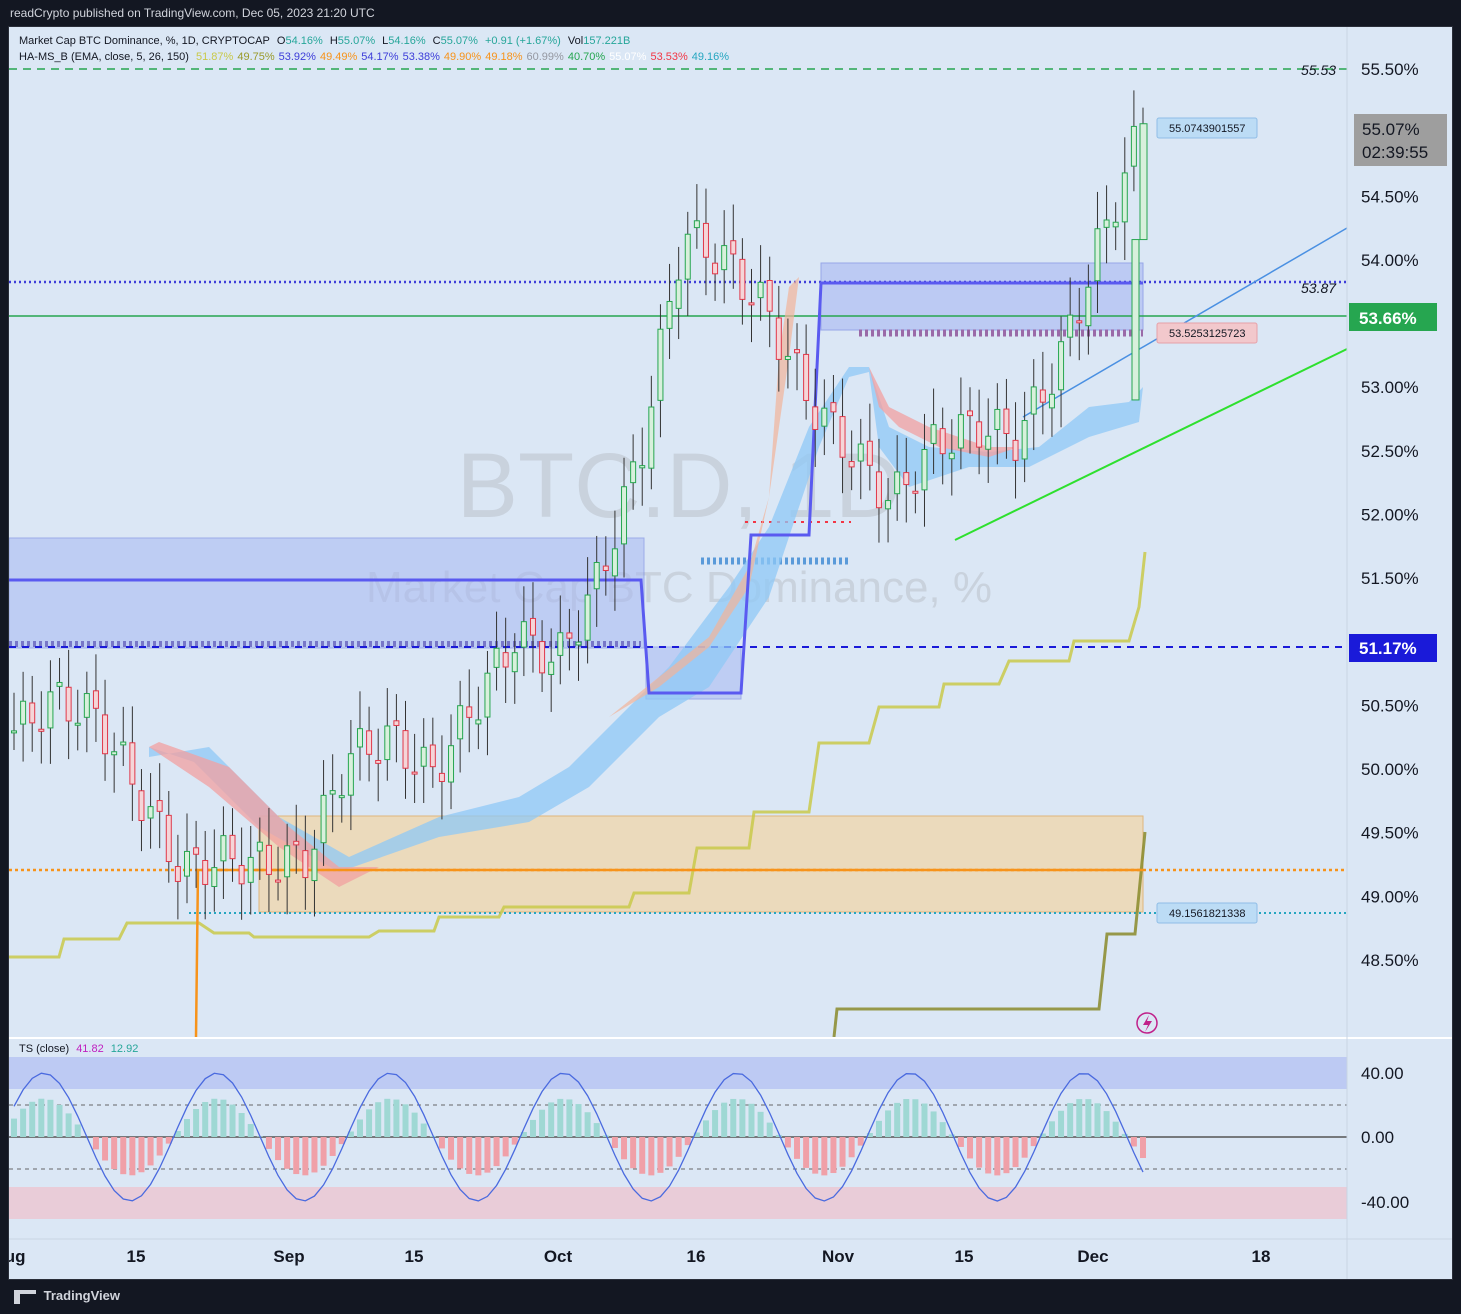  I want to click on tag-mid: 53.5253125723, so click(1207, 334).